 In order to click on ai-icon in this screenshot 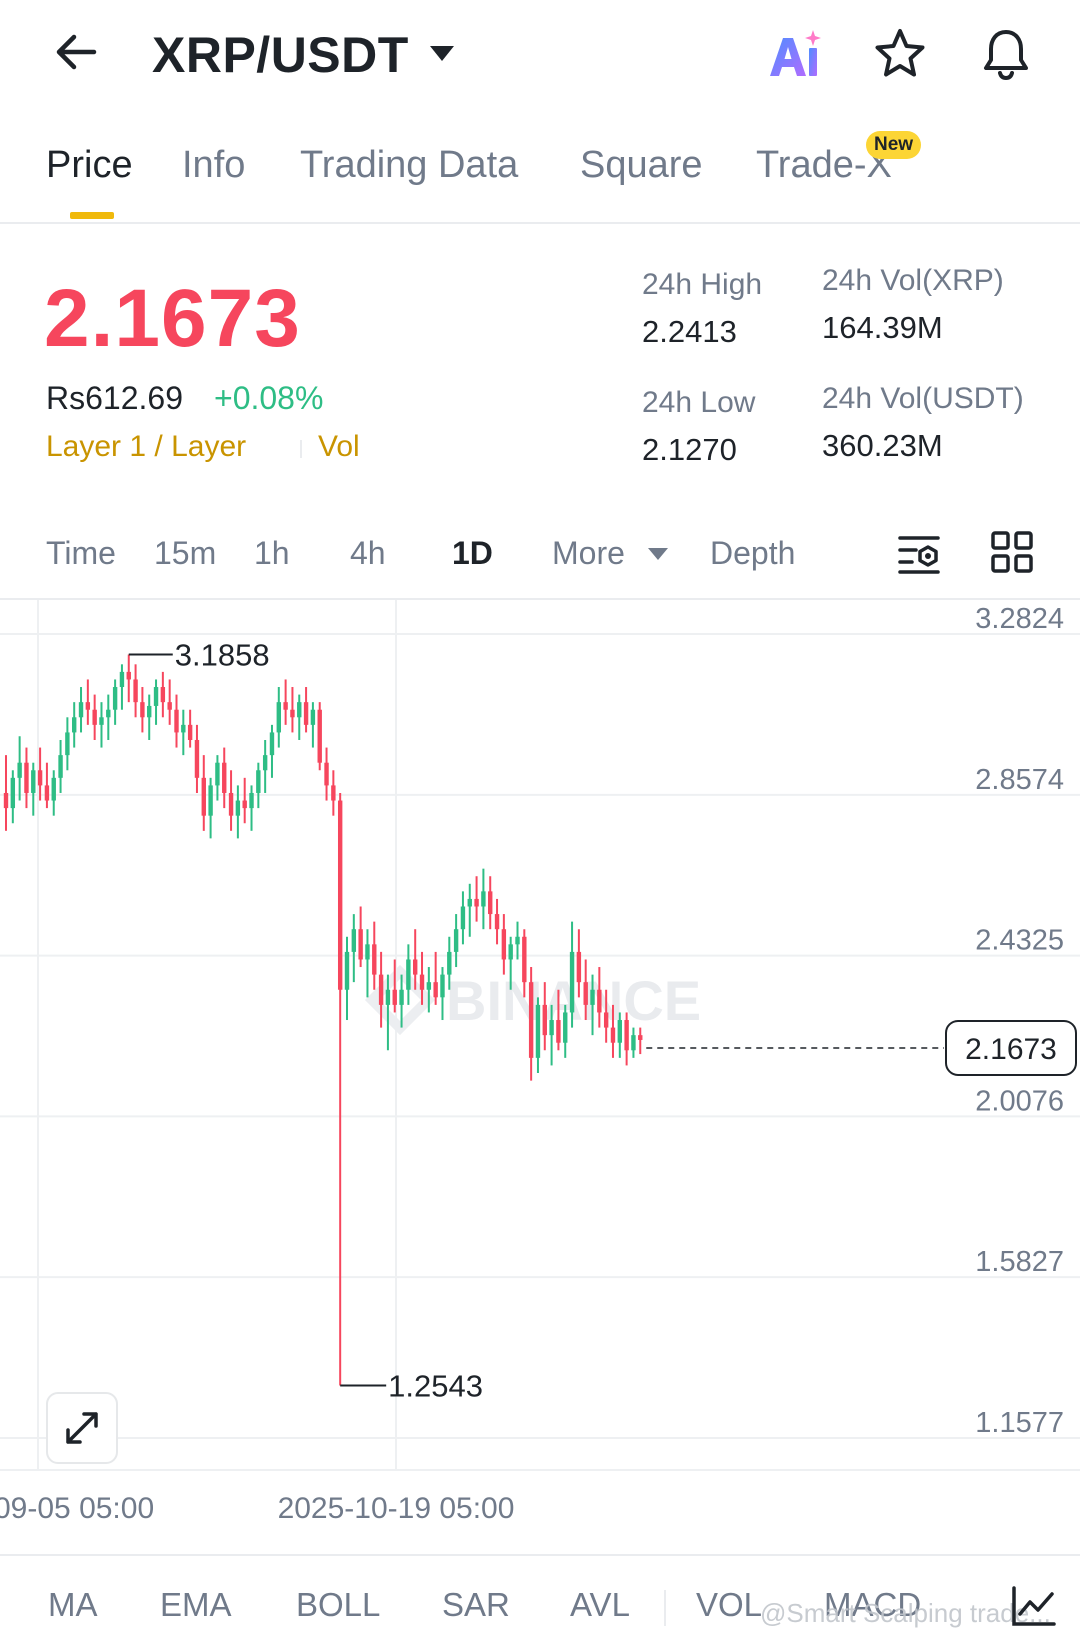, I will do `click(795, 55)`.